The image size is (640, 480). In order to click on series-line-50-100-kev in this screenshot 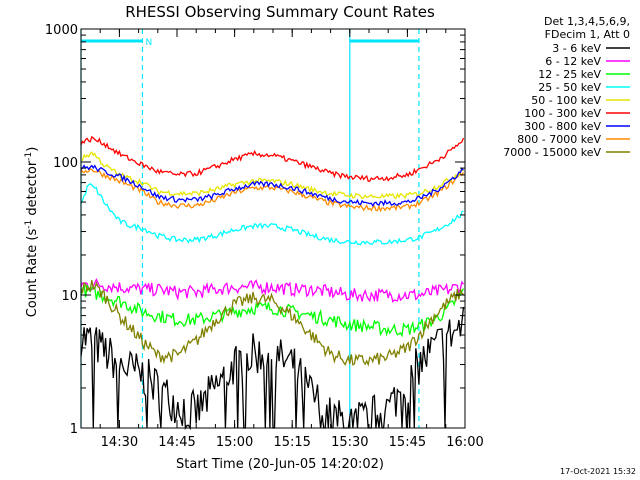, I will do `click(272, 175)`.